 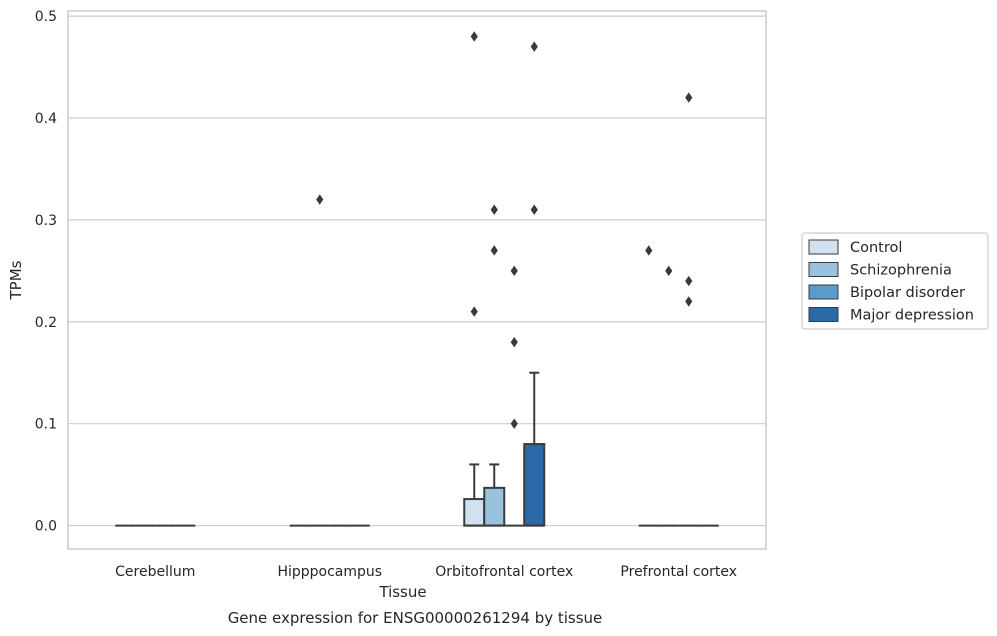 I want to click on boxes-layer, so click(x=417, y=449).